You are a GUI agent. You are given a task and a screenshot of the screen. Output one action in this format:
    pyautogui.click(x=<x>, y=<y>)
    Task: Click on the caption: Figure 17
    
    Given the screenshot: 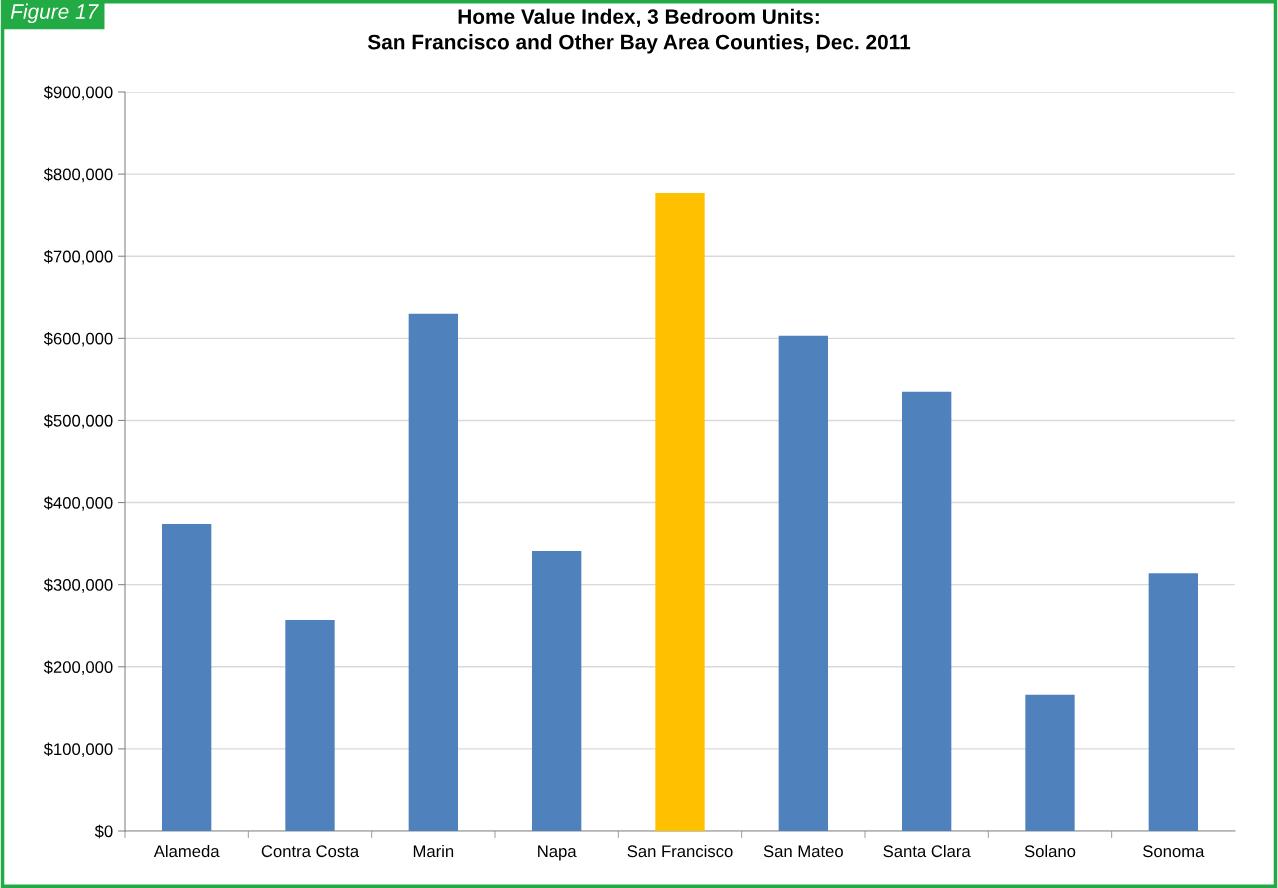 What is the action you would take?
    pyautogui.click(x=54, y=13)
    